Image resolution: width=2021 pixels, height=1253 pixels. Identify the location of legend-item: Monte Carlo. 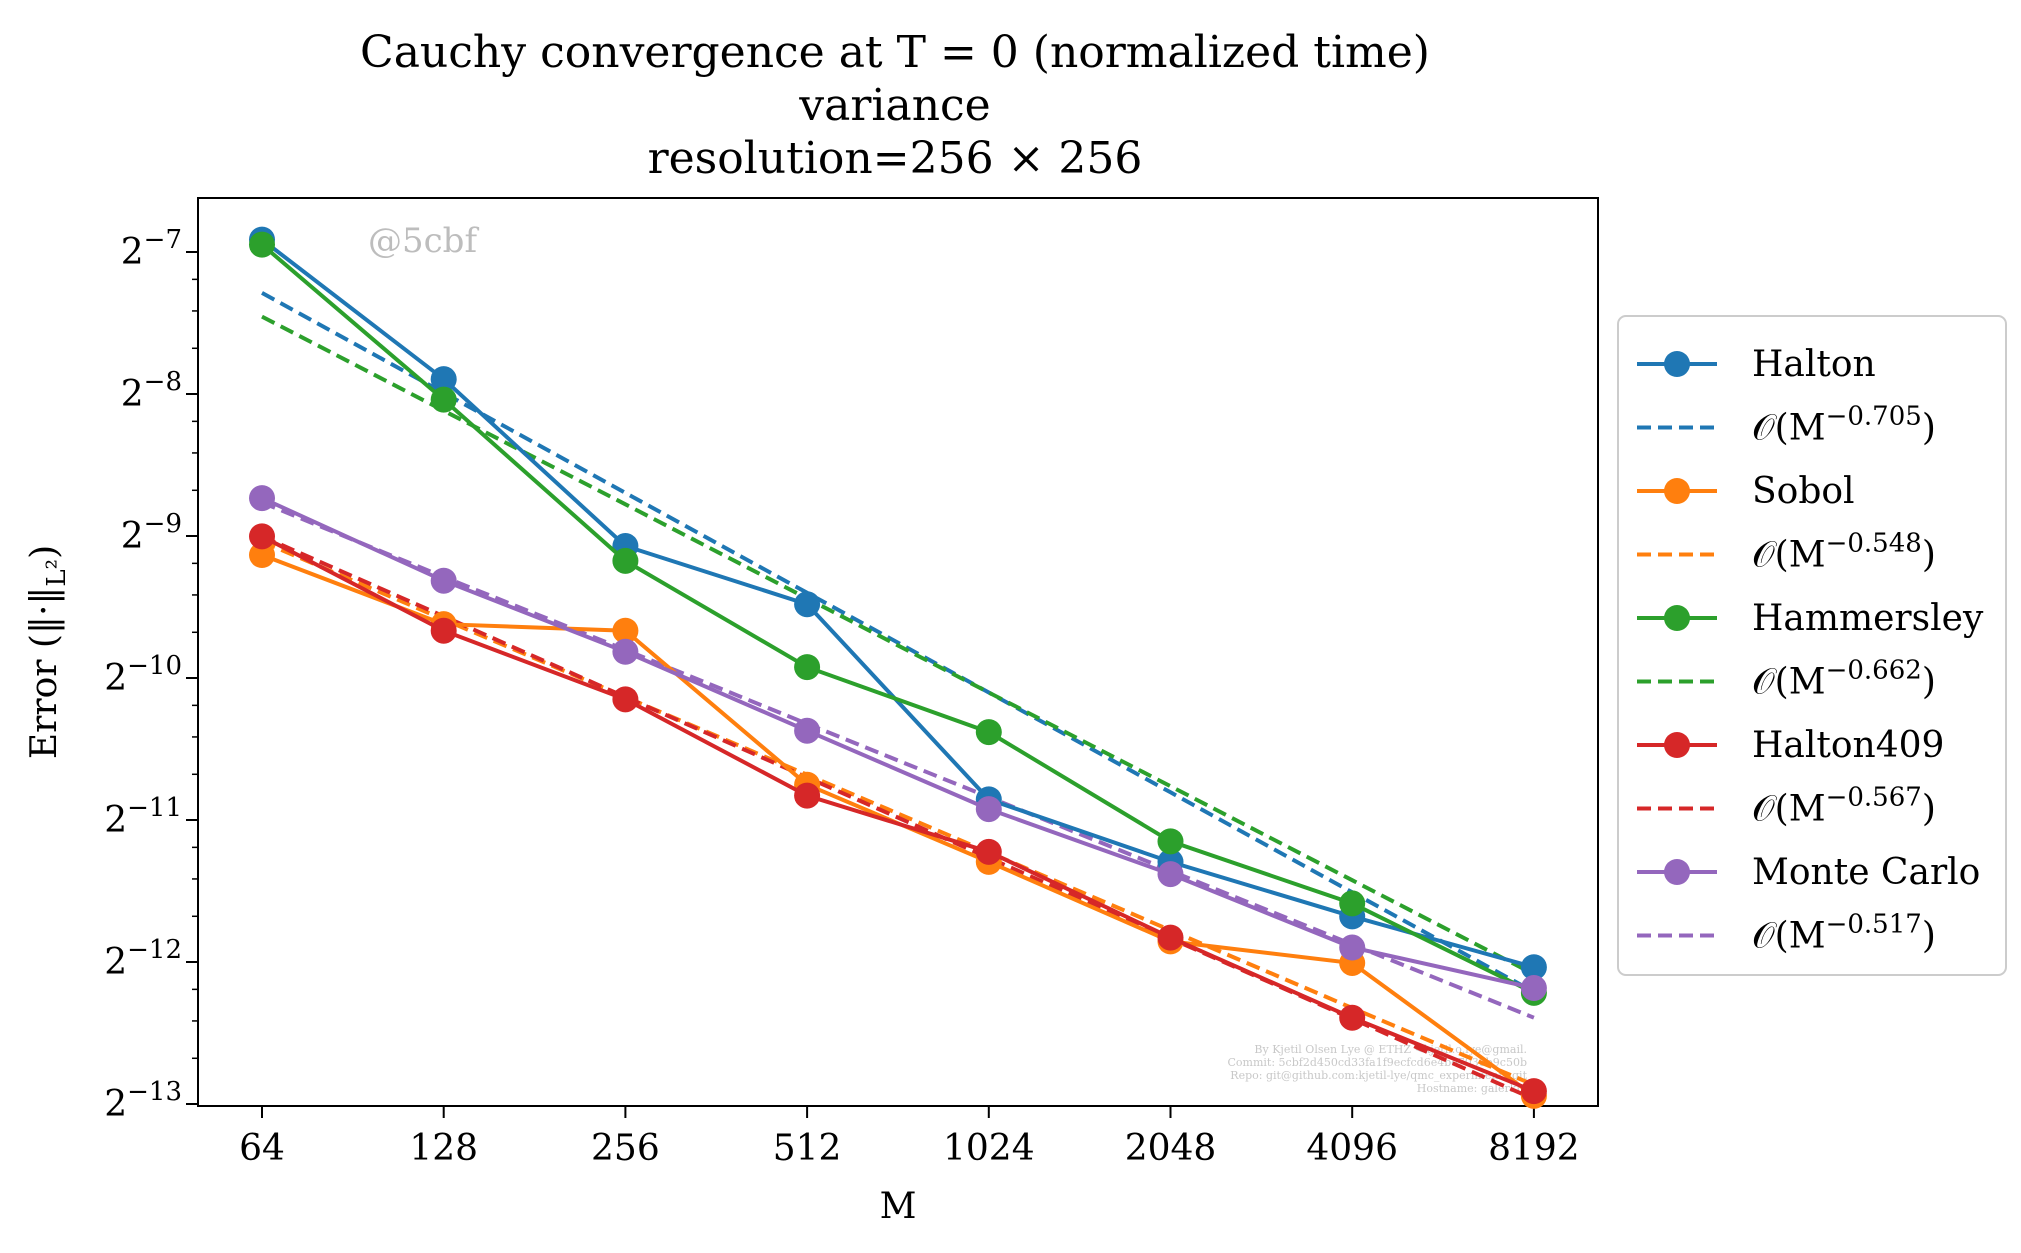
(1808, 872).